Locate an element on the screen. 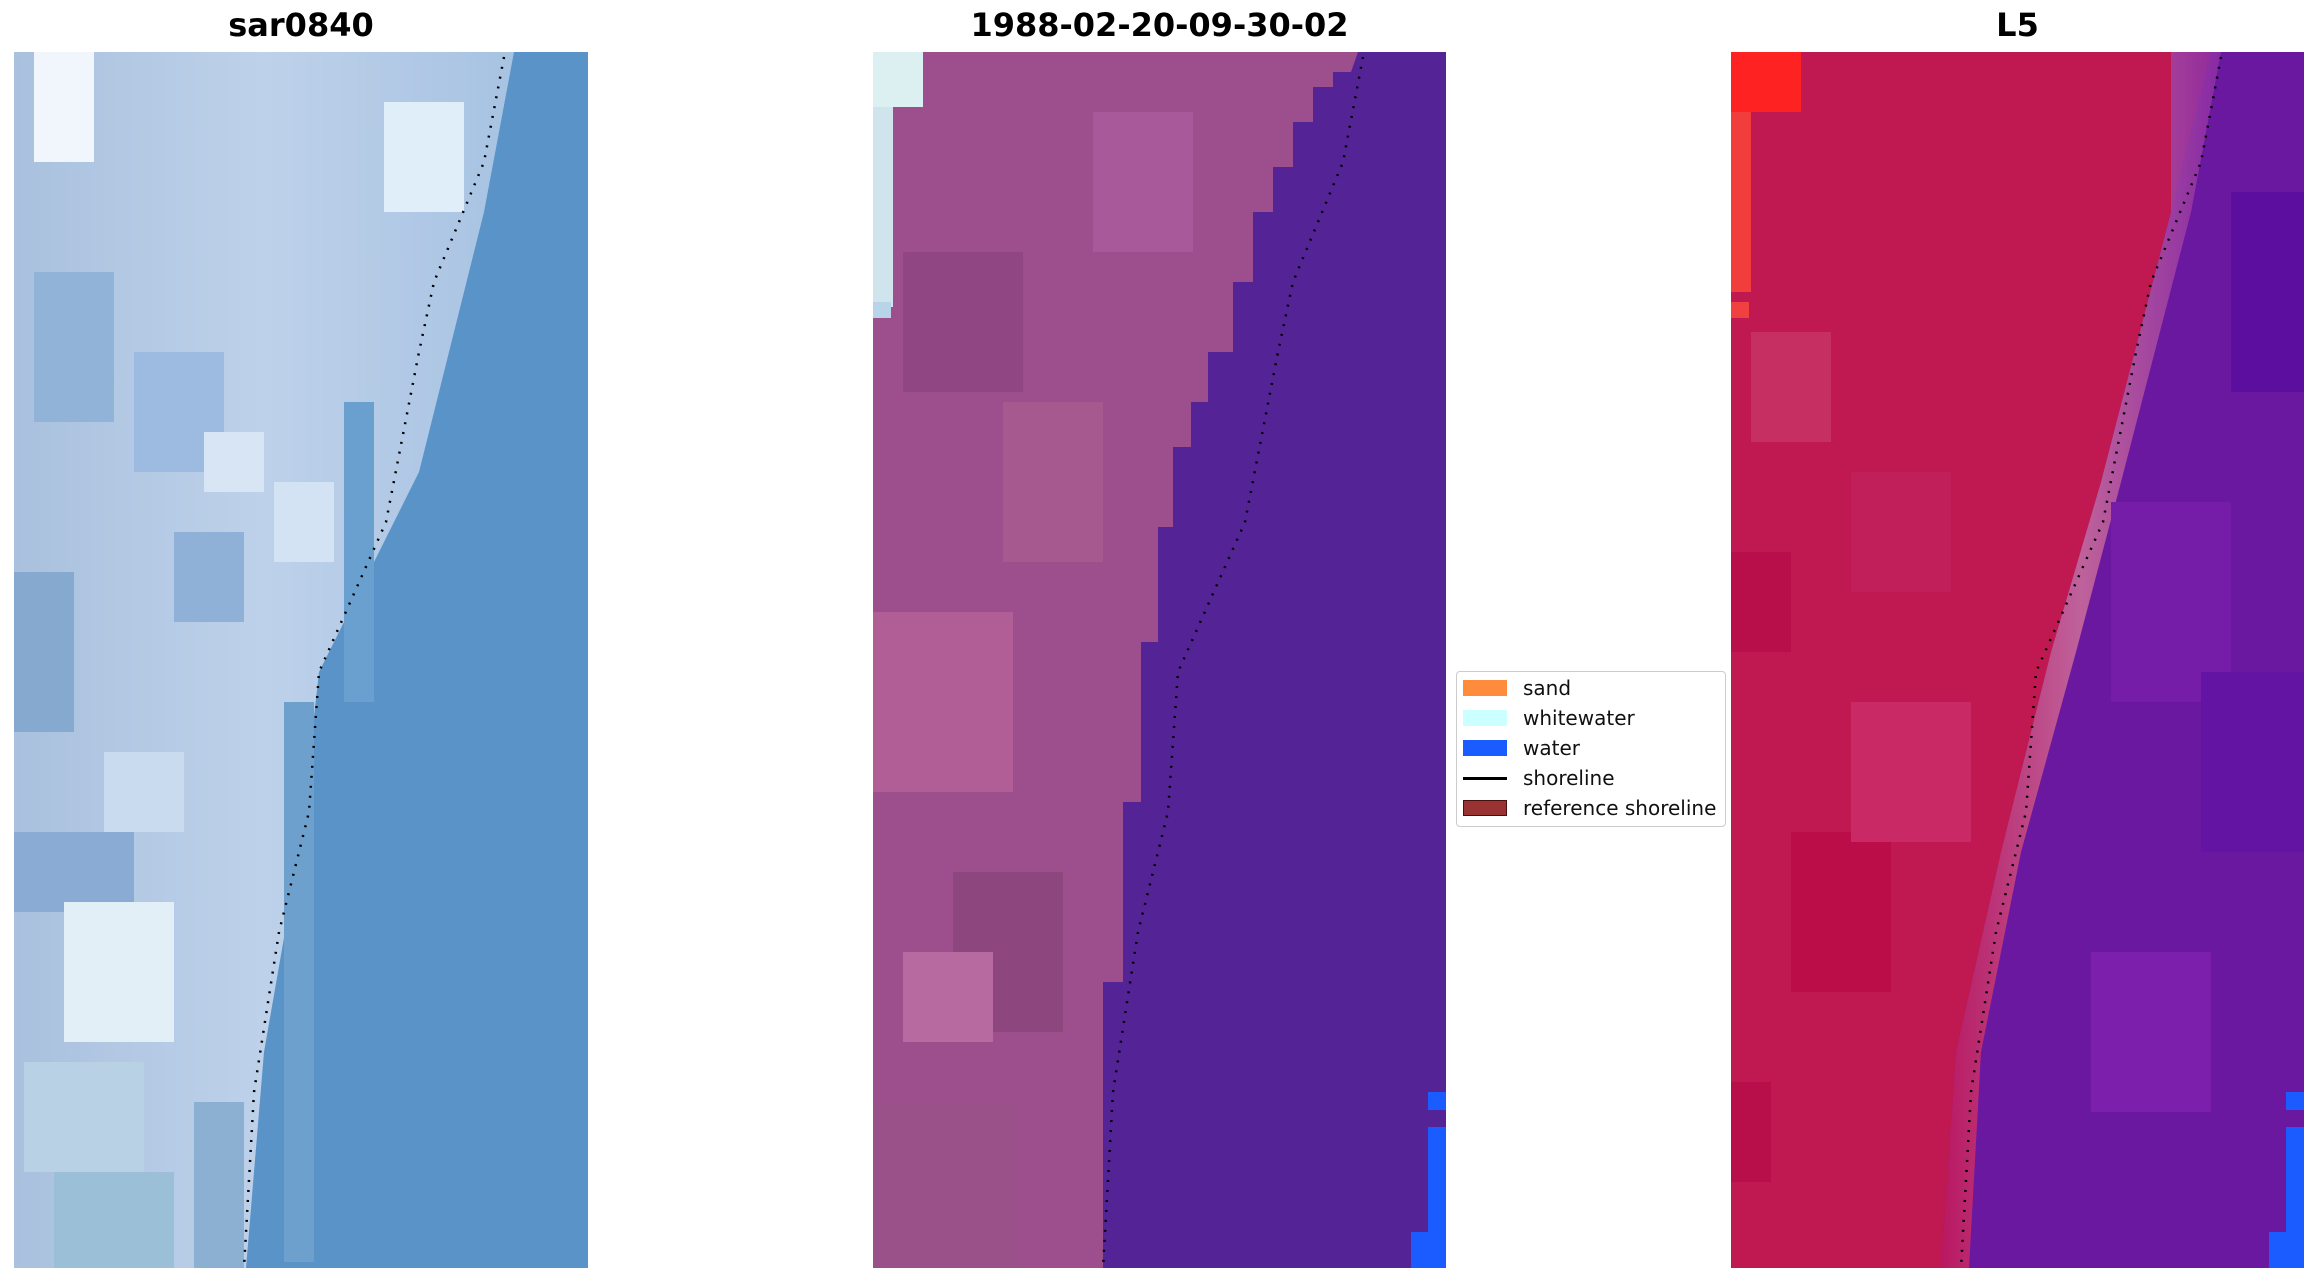  water-region is located at coordinates (1274, 660).